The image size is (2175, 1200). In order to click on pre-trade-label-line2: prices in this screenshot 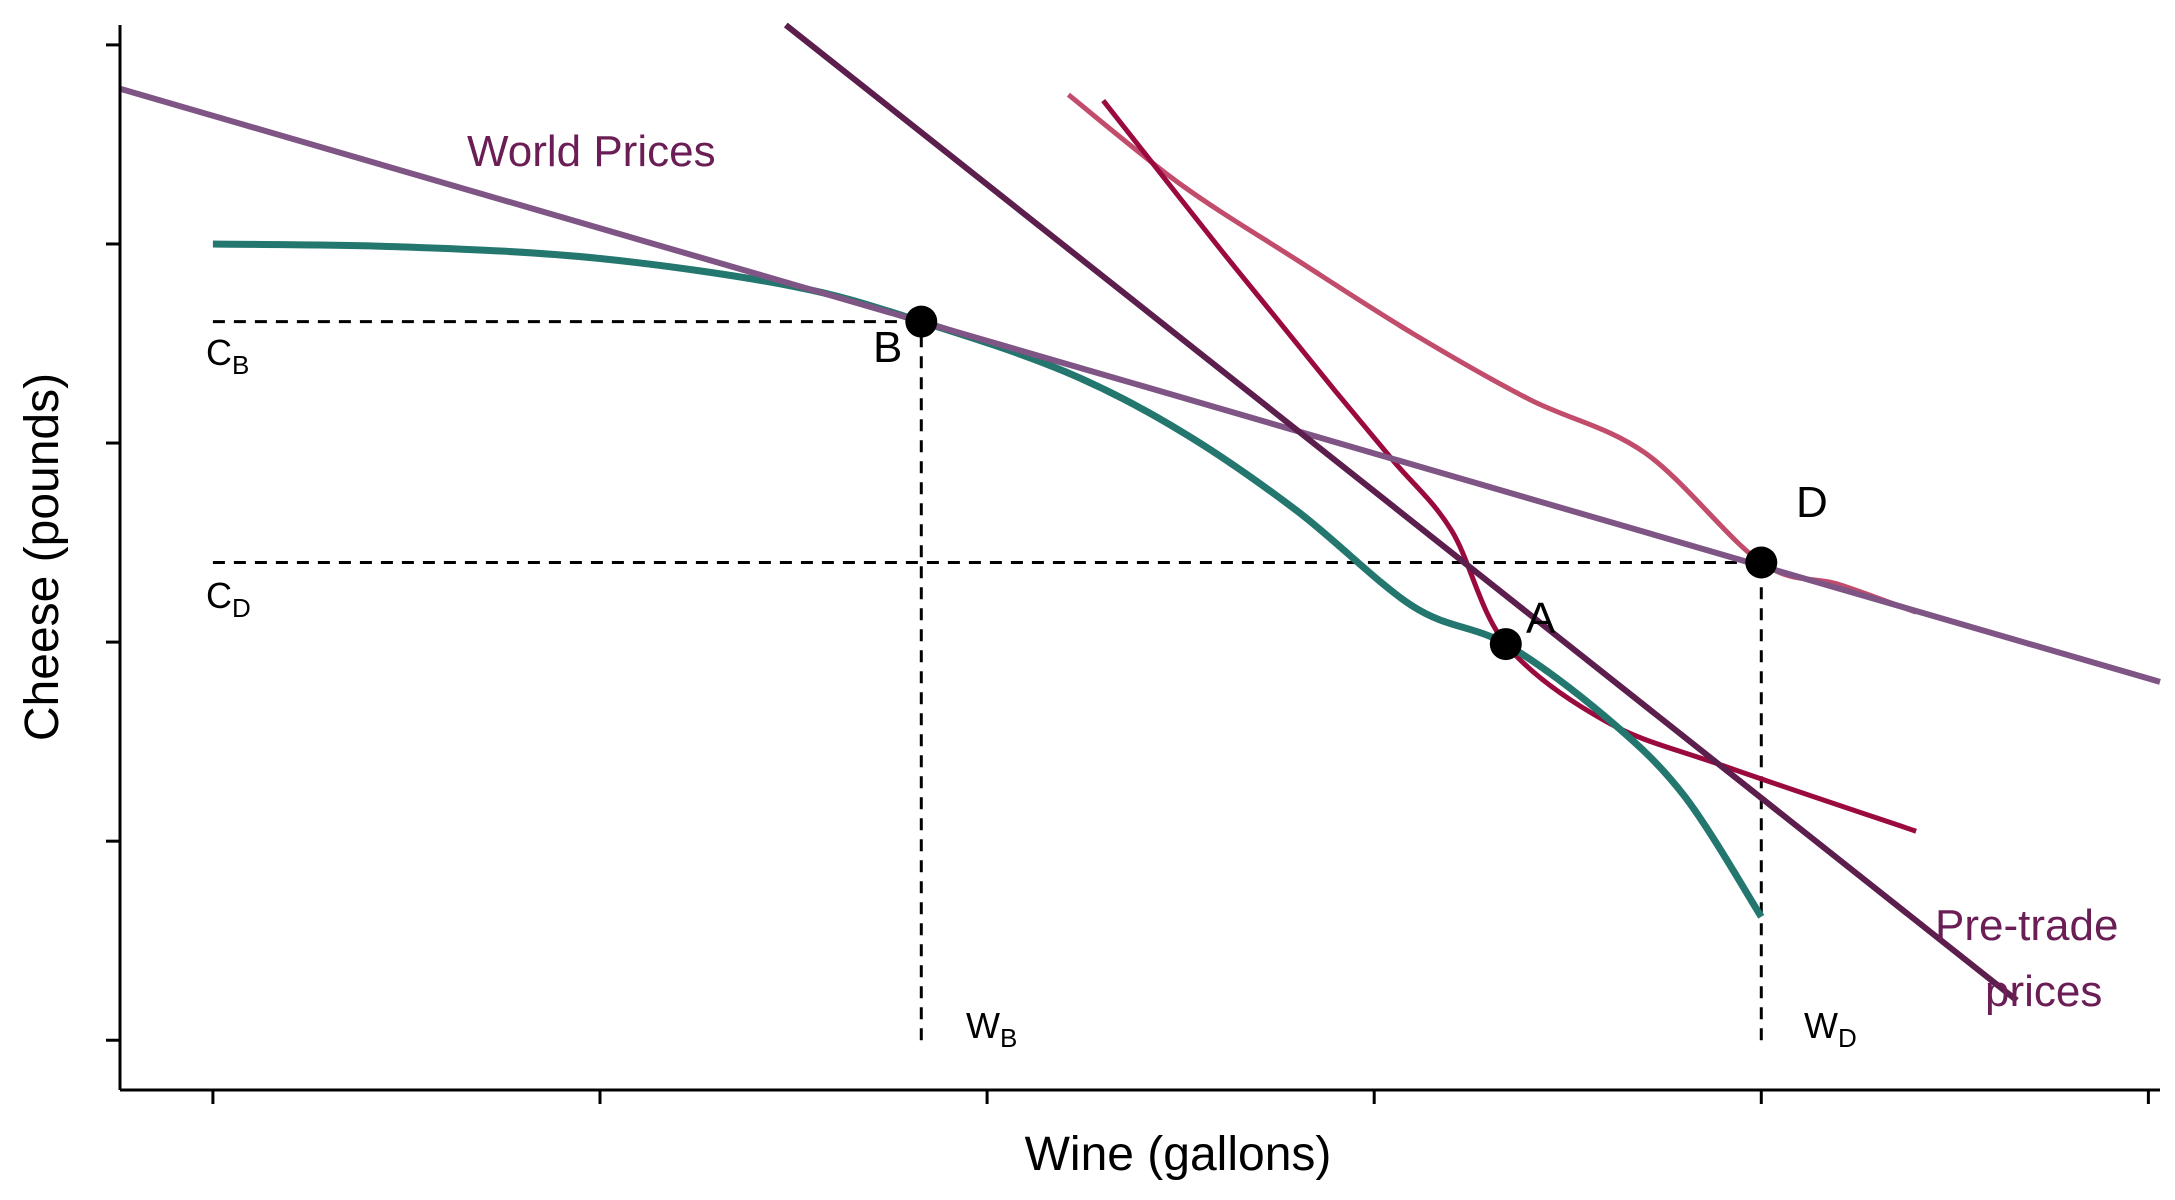, I will do `click(2043, 991)`.